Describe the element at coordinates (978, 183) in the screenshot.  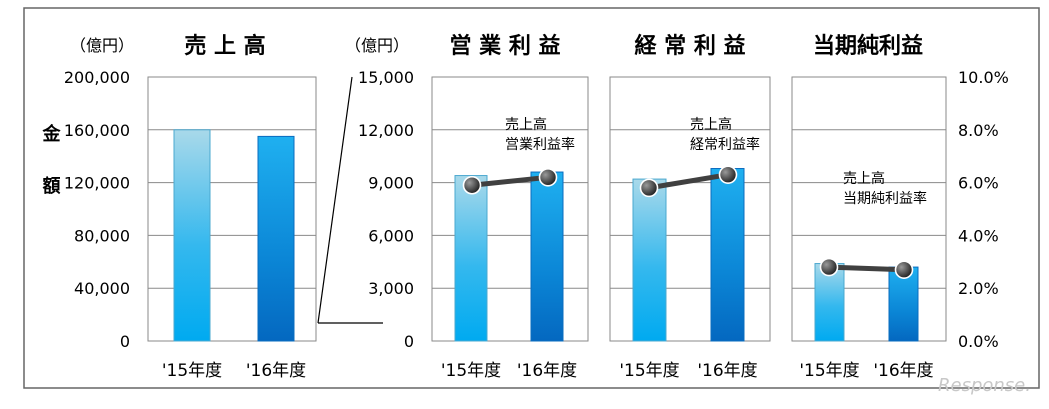
I see `net-profit-ratio-ytick-label: 6.0%` at that location.